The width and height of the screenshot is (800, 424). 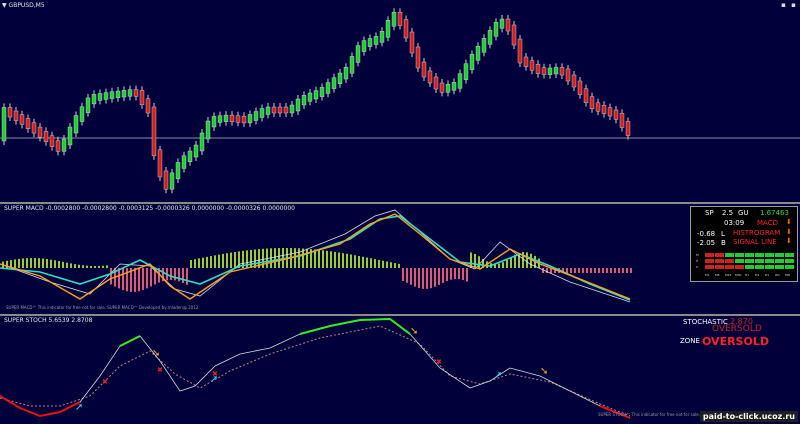 What do you see at coordinates (4, 5) in the screenshot?
I see `triangle-down-icon: ▼` at bounding box center [4, 5].